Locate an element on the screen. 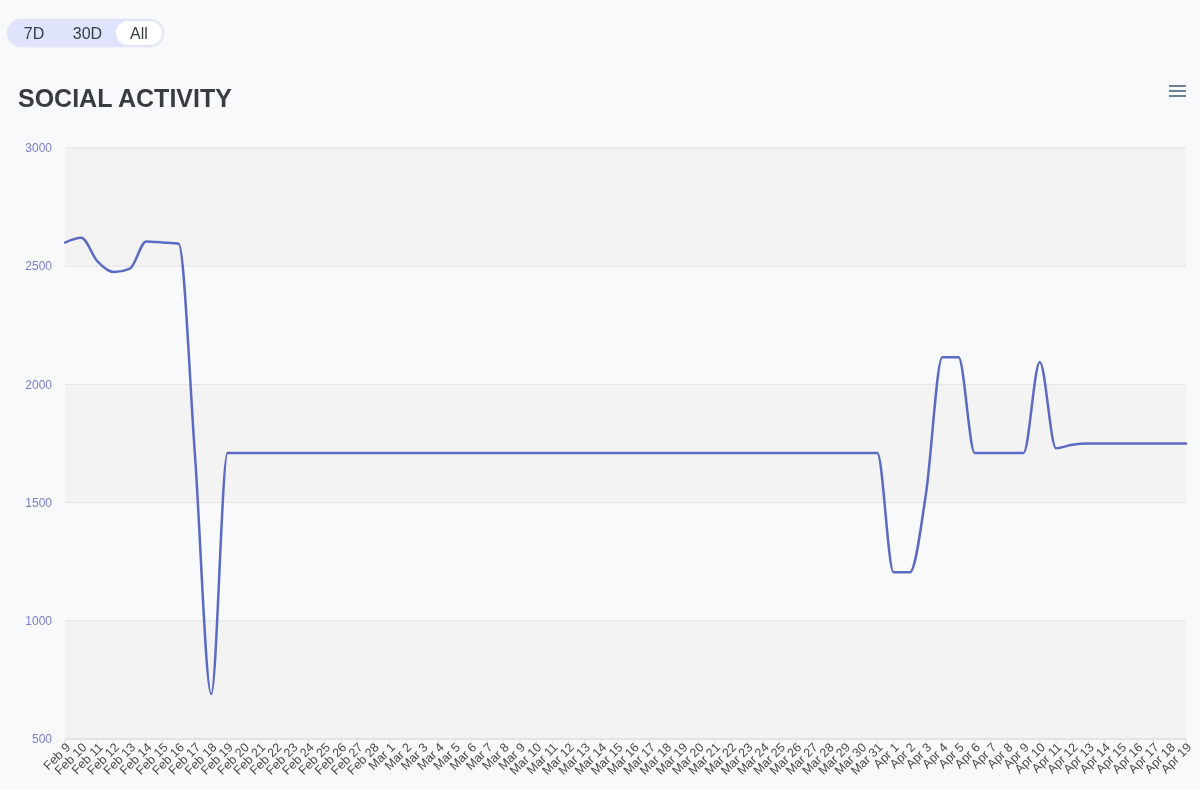 This screenshot has width=1200, height=790. y-tick-label: 3000 is located at coordinates (39, 148).